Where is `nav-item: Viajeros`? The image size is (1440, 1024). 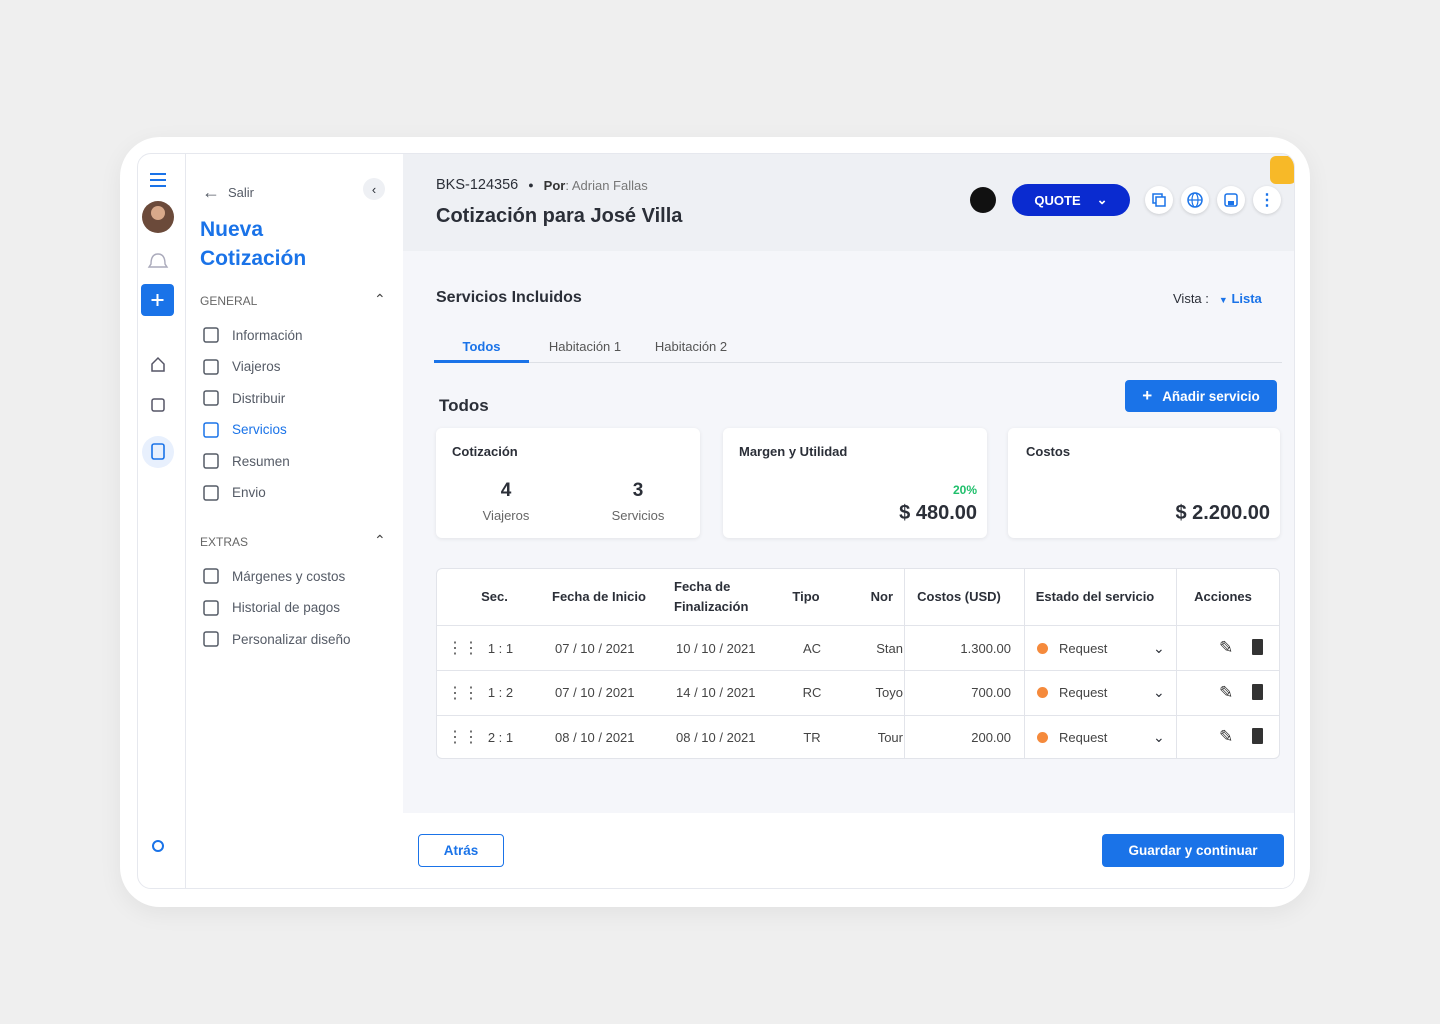 nav-item: Viajeros is located at coordinates (241, 367).